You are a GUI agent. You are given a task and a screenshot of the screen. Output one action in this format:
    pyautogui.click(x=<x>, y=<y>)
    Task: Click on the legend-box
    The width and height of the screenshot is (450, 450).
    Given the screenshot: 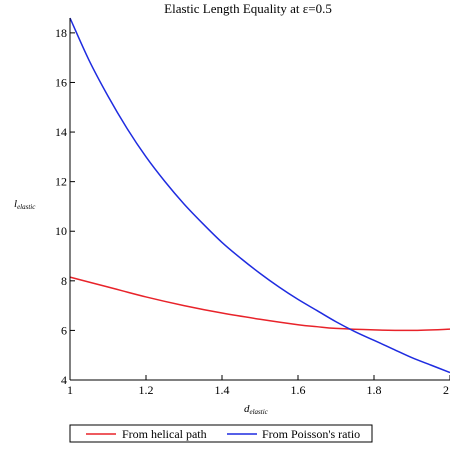 What is the action you would take?
    pyautogui.click(x=221, y=433)
    